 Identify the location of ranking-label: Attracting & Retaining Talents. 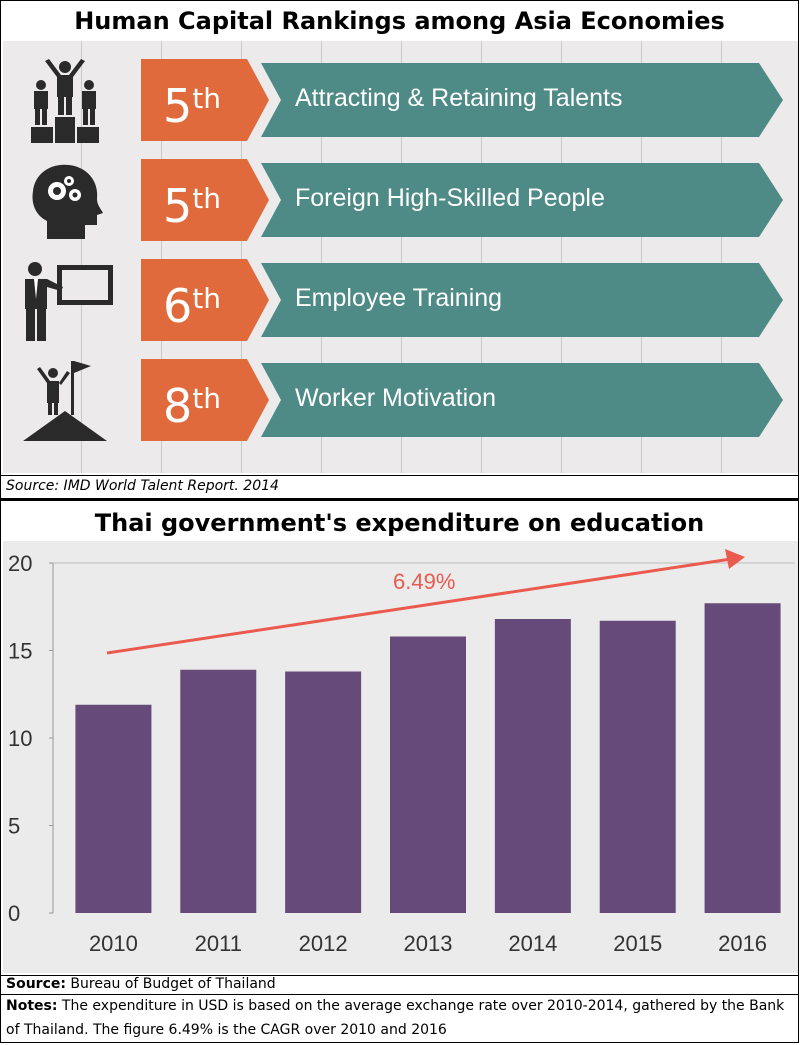
(459, 98).